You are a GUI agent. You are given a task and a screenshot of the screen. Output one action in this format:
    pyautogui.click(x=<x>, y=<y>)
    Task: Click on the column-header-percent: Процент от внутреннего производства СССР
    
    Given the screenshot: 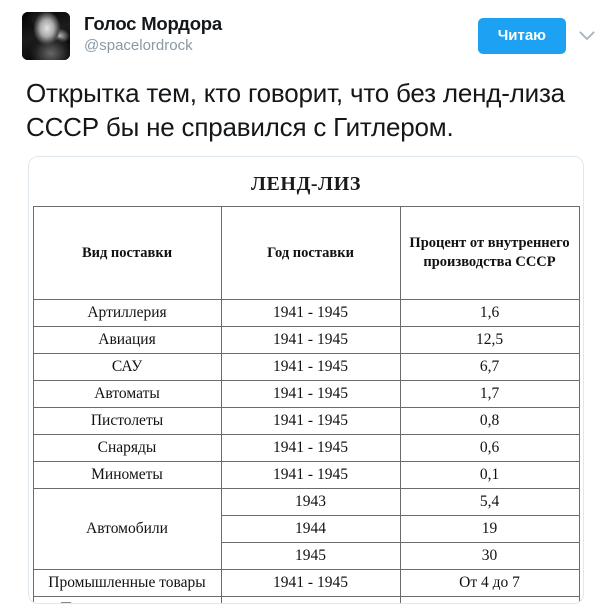 What is the action you would take?
    pyautogui.click(x=489, y=253)
    